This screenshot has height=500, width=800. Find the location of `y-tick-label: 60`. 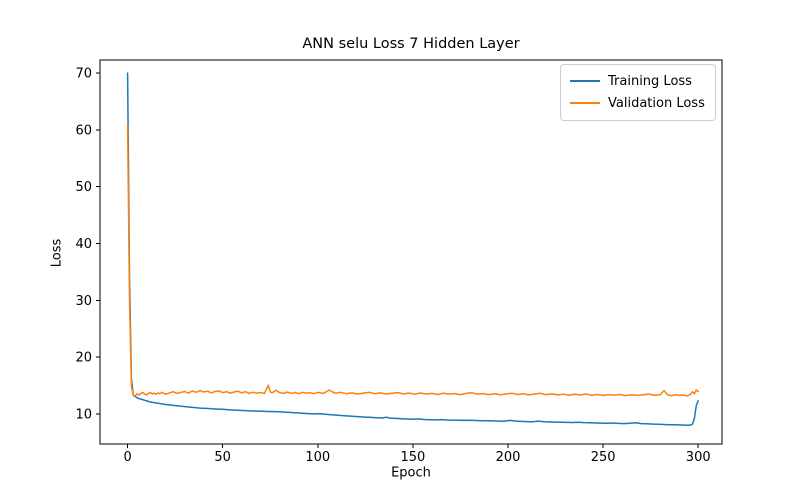

y-tick-label: 60 is located at coordinates (83, 130).